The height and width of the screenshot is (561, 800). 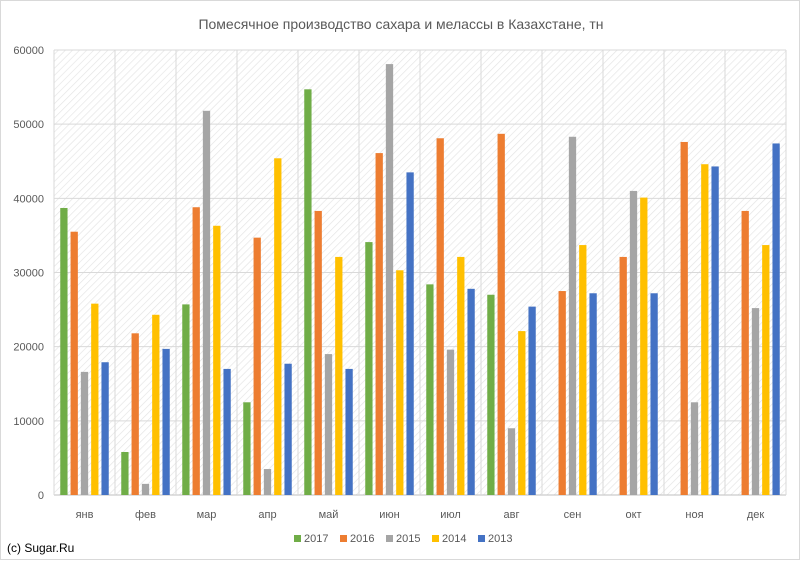 I want to click on legend: 2017 2016 2015 2014 2013, so click(x=403, y=539).